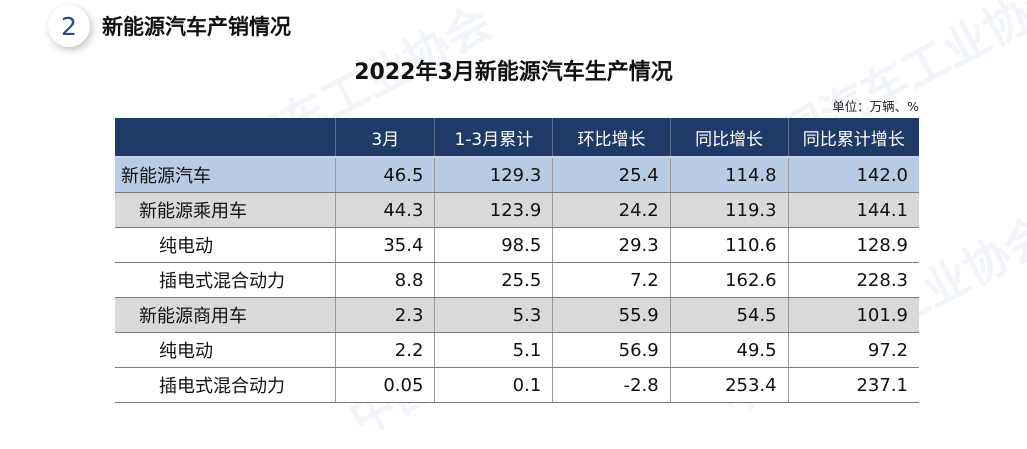 This screenshot has height=449, width=1027. I want to click on row-label: 新能源乘用车, so click(226, 210).